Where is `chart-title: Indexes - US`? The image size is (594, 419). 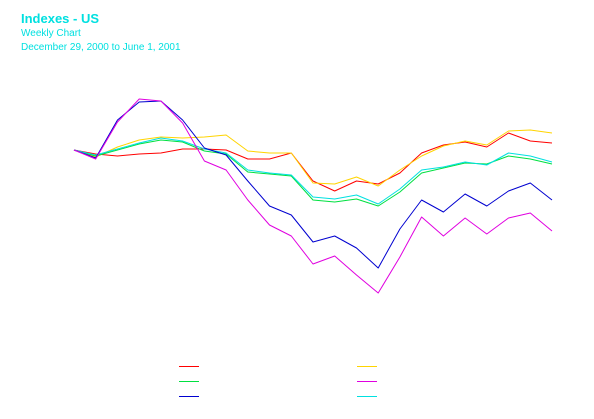 chart-title: Indexes - US is located at coordinates (60, 18).